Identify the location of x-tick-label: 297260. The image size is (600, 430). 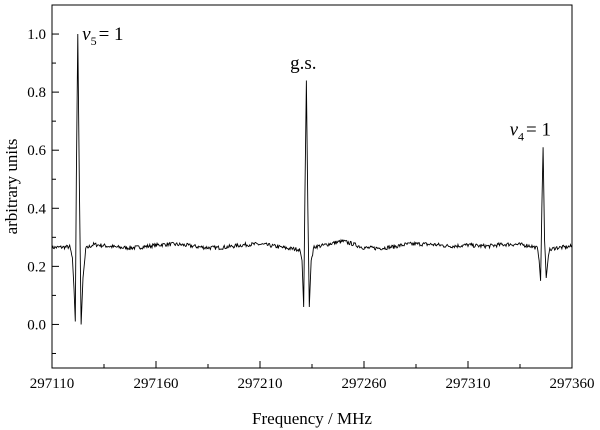
(364, 384).